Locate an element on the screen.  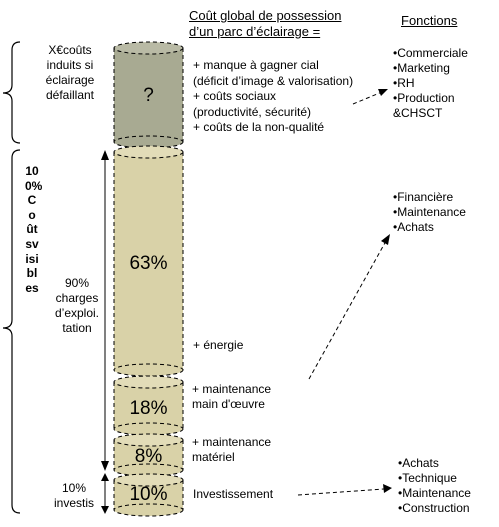
function-item: •Construction is located at coordinates (434, 508).